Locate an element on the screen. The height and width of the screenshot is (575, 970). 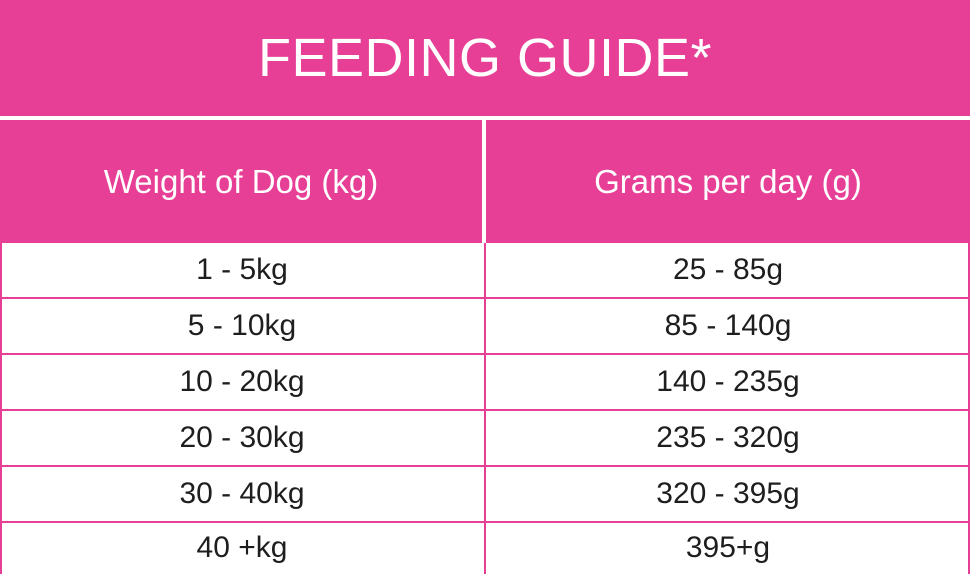
table-row: 30 - 40kg 320 - 395g is located at coordinates (485, 494).